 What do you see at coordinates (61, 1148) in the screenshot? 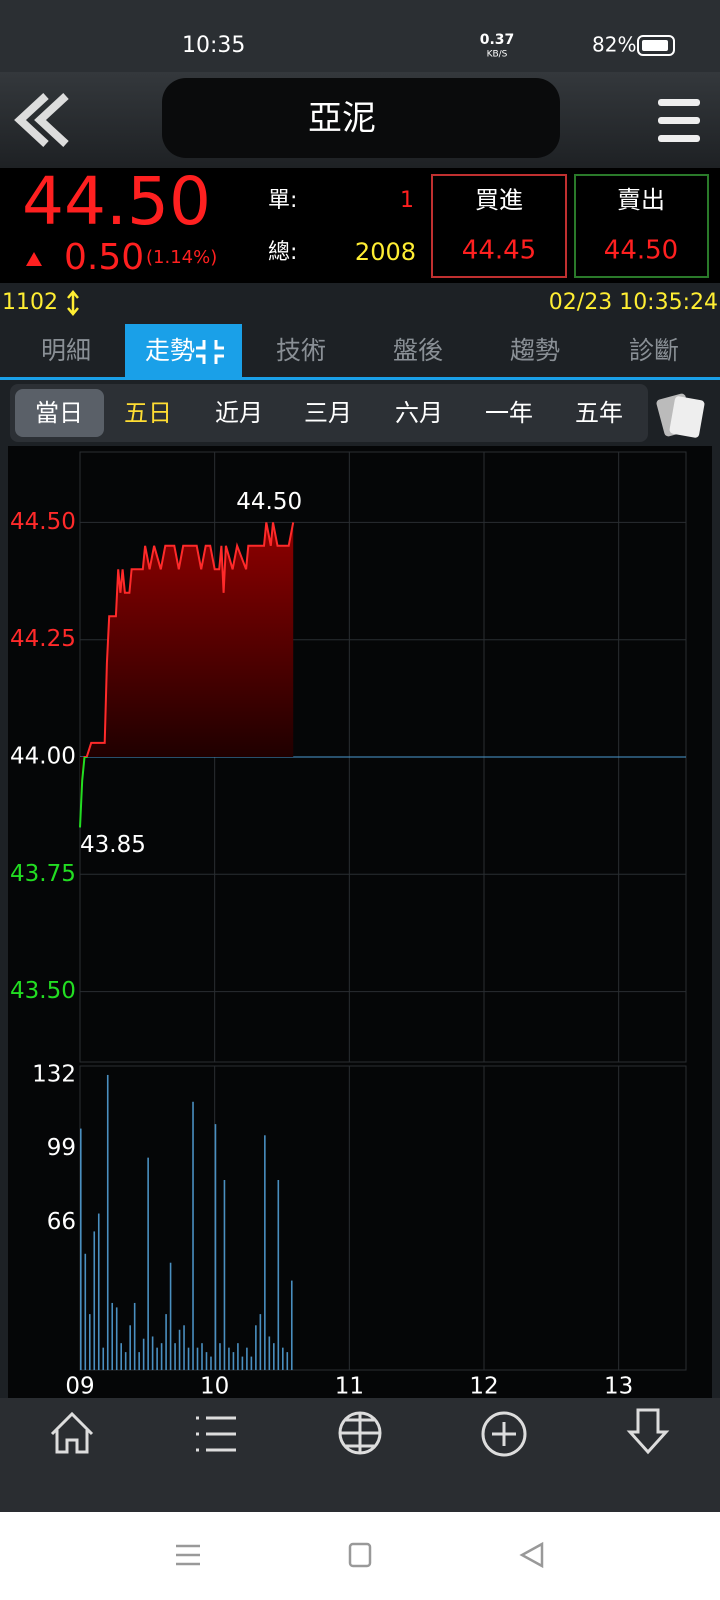
I see `volume-tick-label: 99` at bounding box center [61, 1148].